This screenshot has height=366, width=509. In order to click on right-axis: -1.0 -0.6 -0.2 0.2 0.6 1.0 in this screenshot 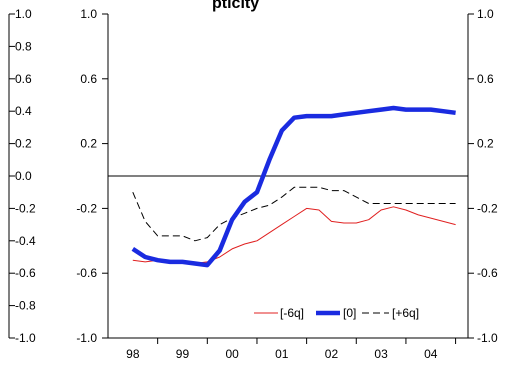, I will do `click(482, 176)`.